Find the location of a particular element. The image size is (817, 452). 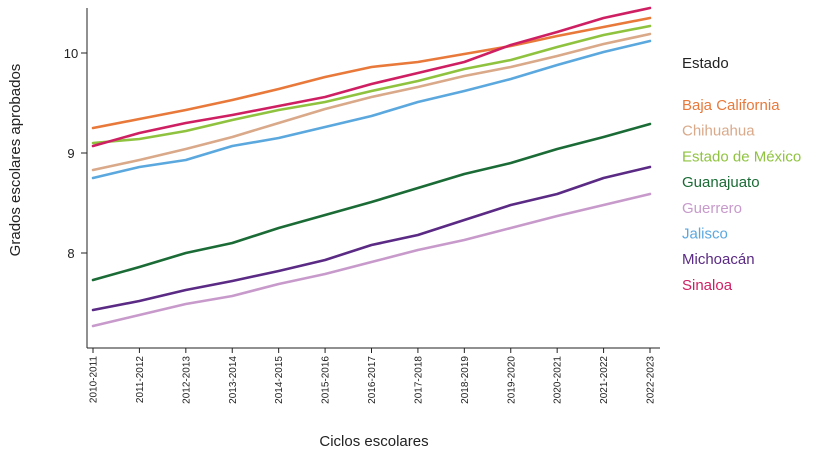

x-tick-label: 2015-2016 is located at coordinates (326, 380).